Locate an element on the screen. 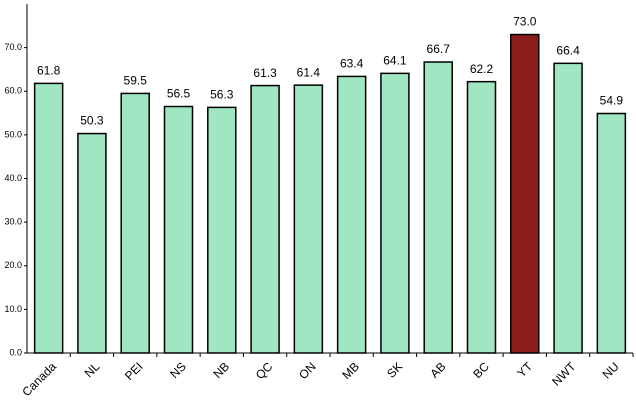  value-label: 66.4 is located at coordinates (568, 51).